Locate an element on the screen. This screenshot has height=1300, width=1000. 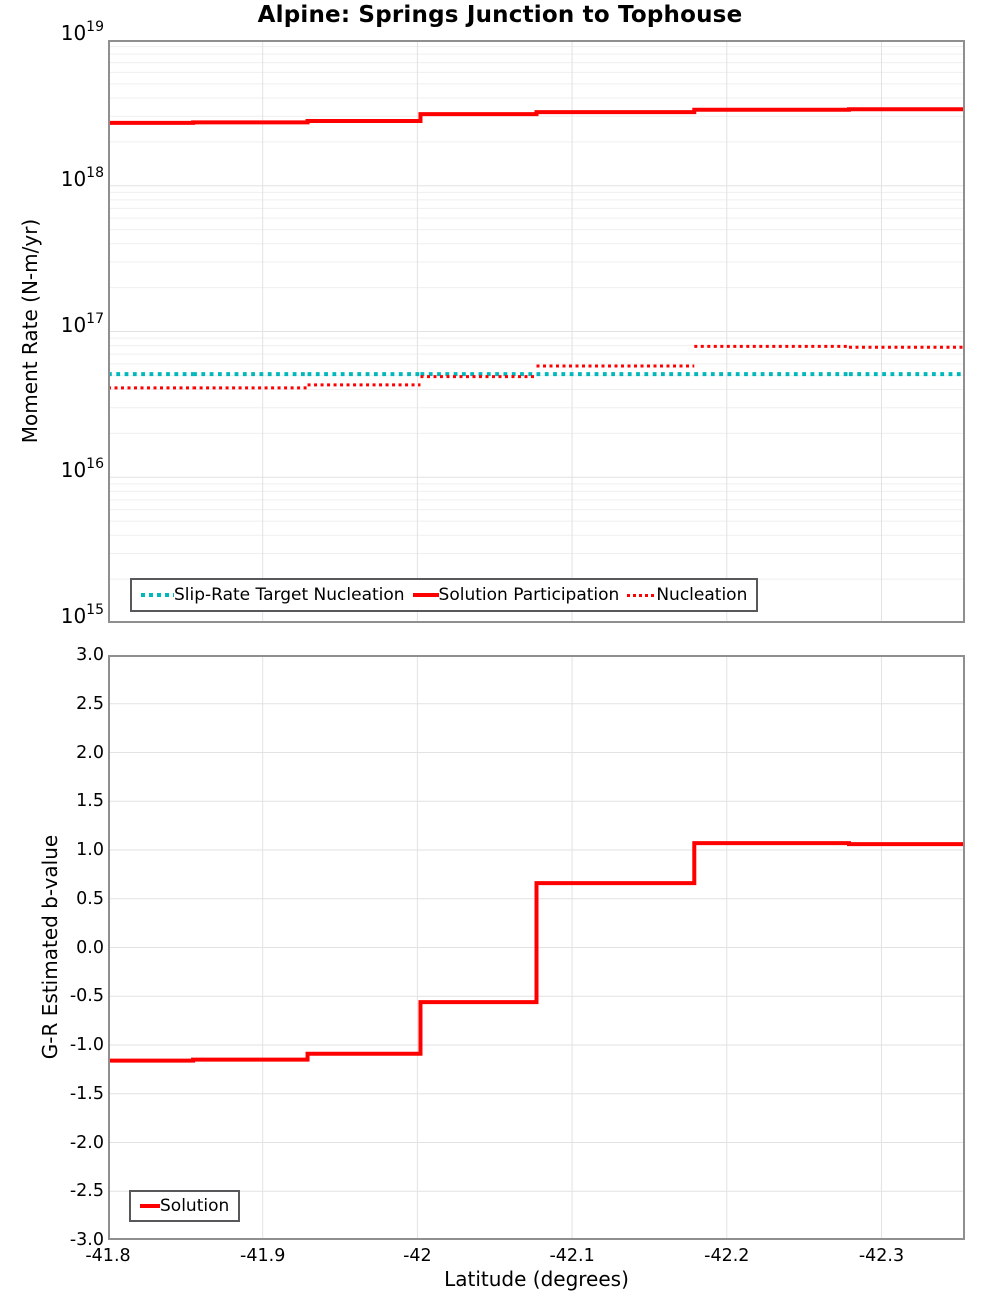
x-axis-title: Latitude (degrees) is located at coordinates (536, 1279).